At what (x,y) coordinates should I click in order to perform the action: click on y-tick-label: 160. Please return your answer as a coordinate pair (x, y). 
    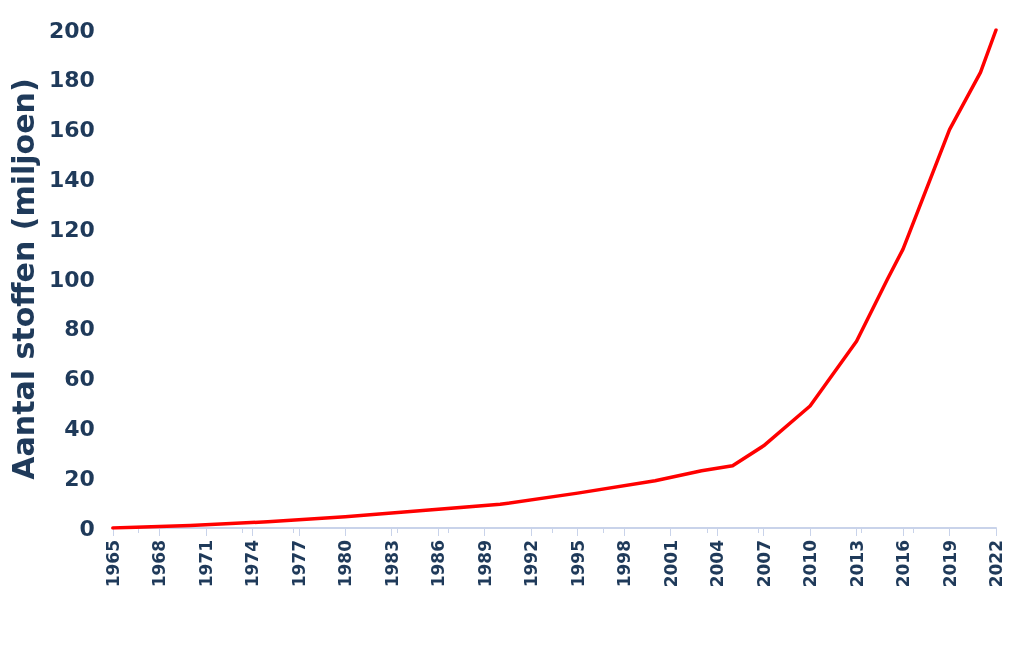
    Looking at the image, I should click on (71, 130).